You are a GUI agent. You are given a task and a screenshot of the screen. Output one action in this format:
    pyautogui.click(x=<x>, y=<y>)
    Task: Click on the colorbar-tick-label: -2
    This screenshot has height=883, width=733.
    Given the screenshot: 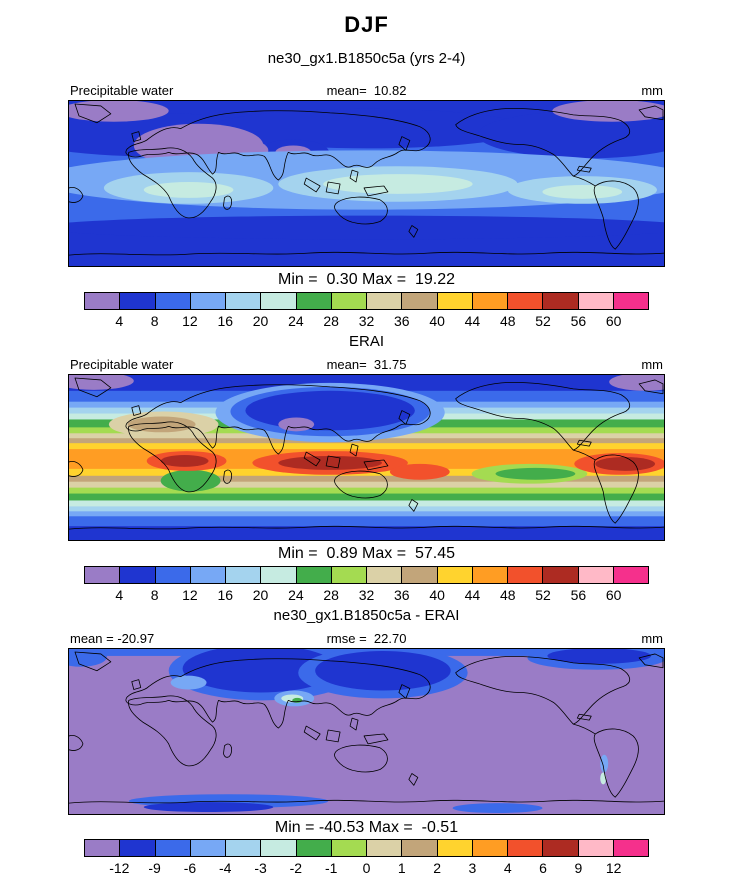 What is the action you would take?
    pyautogui.click(x=296, y=868)
    